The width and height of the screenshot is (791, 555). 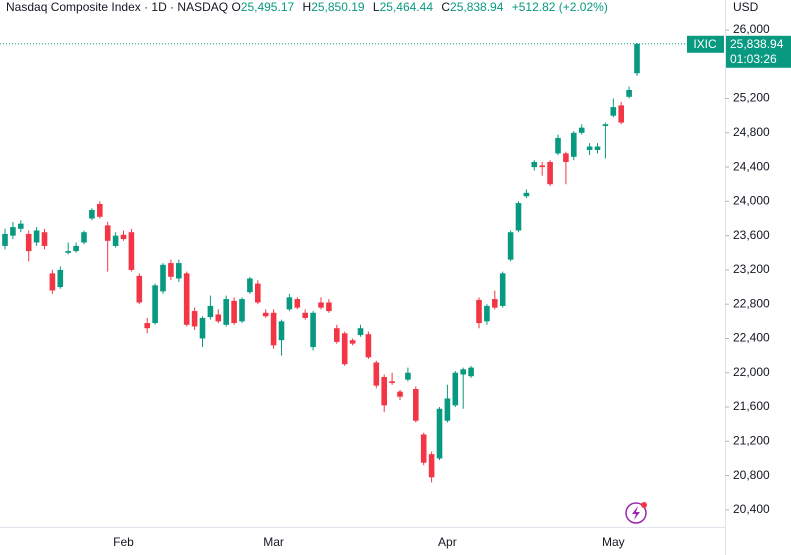 I want to click on legend-open-label: O, so click(x=236, y=7).